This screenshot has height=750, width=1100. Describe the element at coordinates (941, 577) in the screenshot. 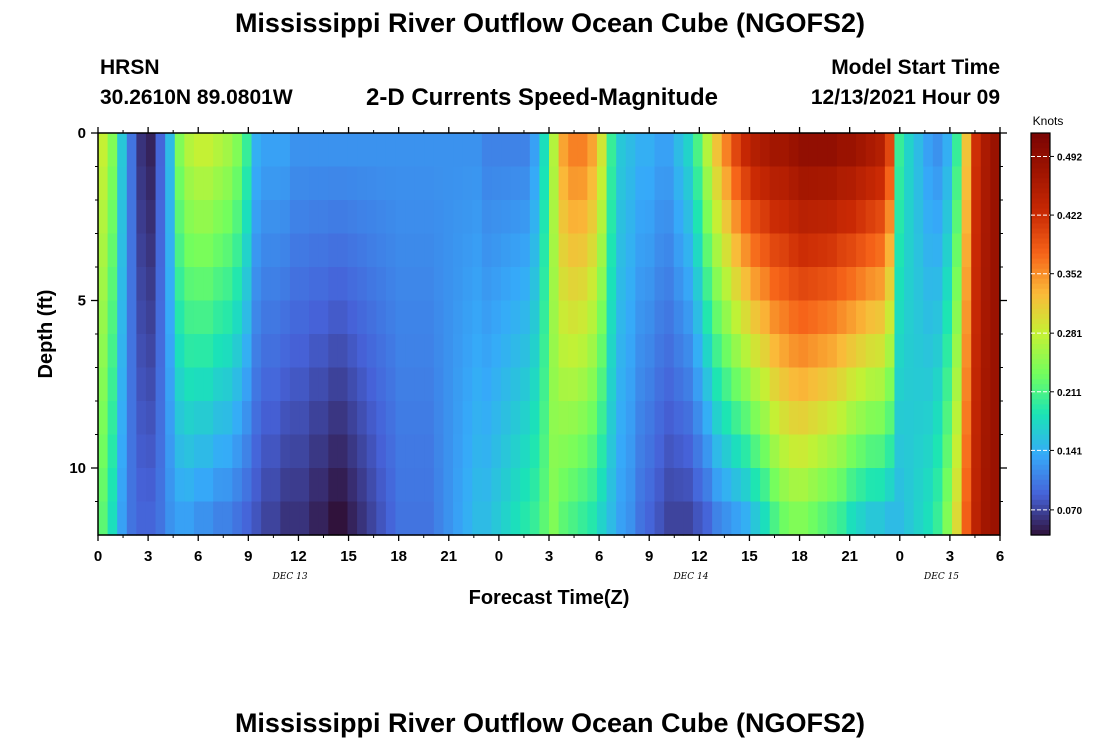

I see `date-label: DEC 15` at that location.